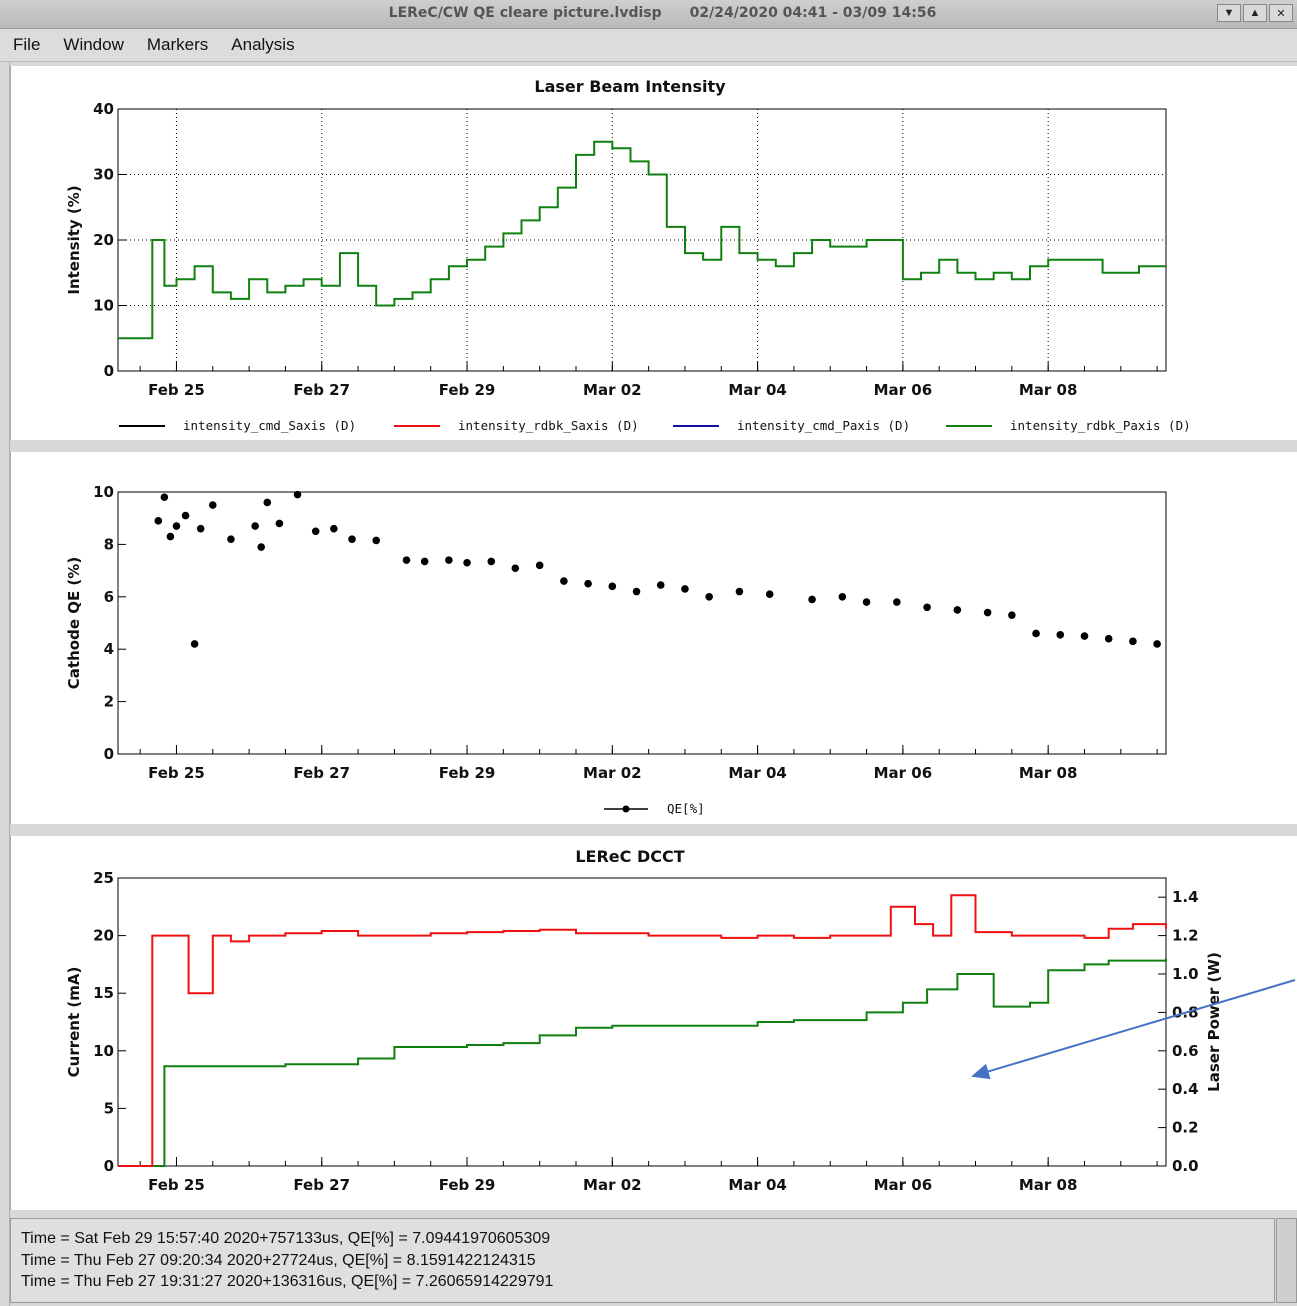 Image resolution: width=1297 pixels, height=1306 pixels. I want to click on menu-window: Window, so click(93, 44).